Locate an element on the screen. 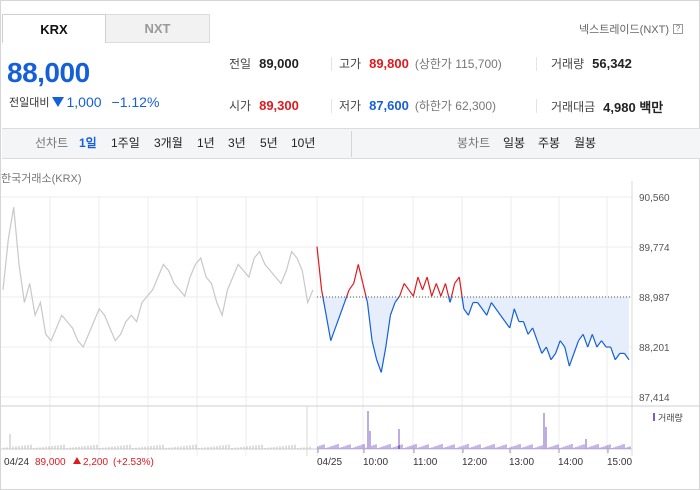  y-tick-label: 90,560 is located at coordinates (654, 198).